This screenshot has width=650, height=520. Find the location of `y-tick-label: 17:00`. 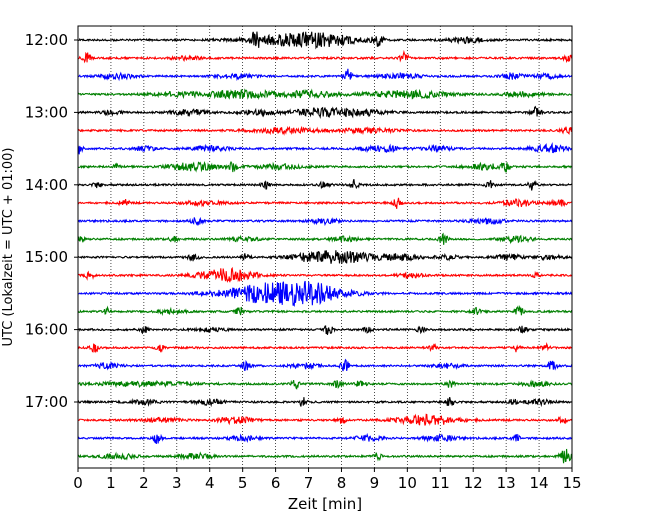

y-tick-label: 17:00 is located at coordinates (46, 402).